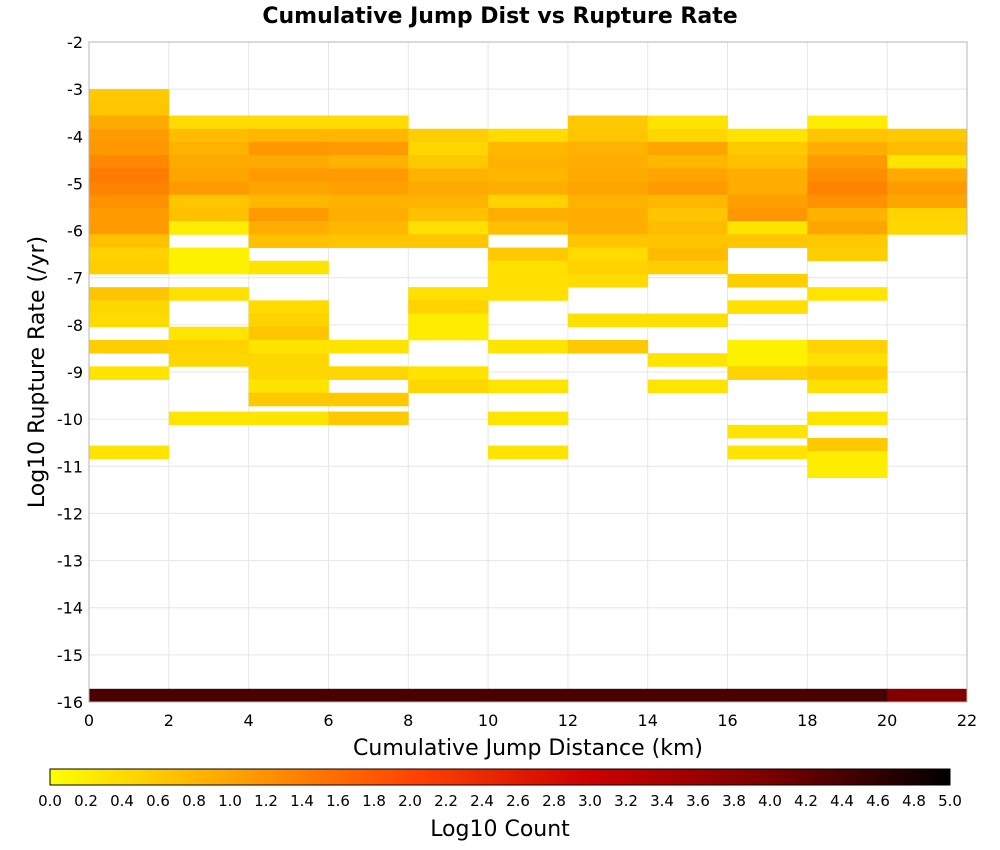  I want to click on x-tick-label: 20, so click(887, 720).